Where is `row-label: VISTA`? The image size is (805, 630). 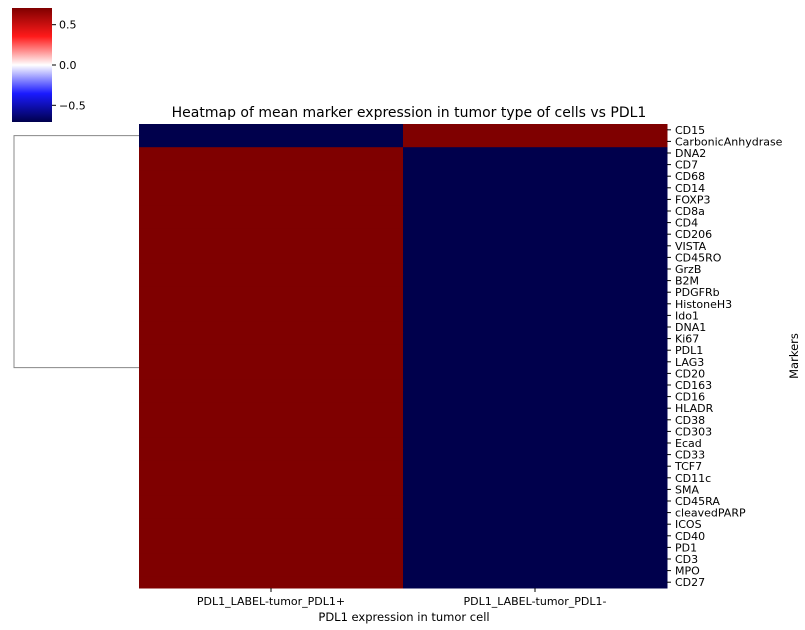
row-label: VISTA is located at coordinates (691, 246).